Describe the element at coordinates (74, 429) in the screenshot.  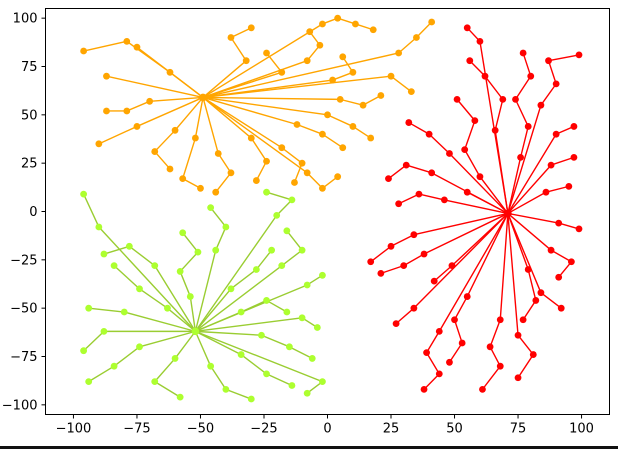
I see `x-tick-label: −100` at that location.